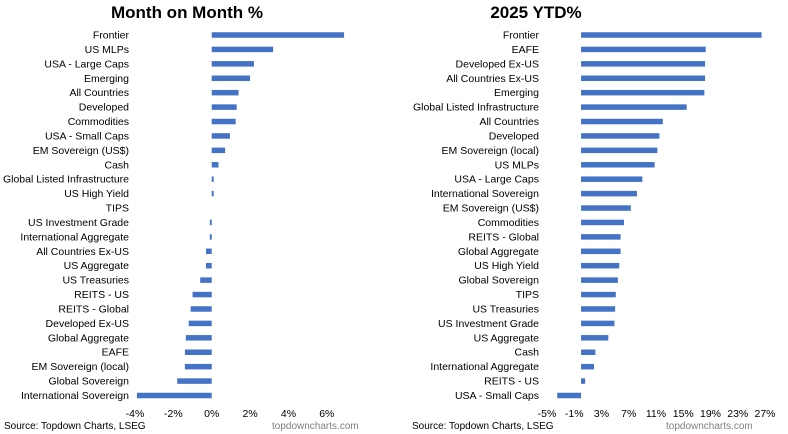 This screenshot has width=788, height=434. What do you see at coordinates (211, 414) in the screenshot?
I see `x-tick-label: 0%` at bounding box center [211, 414].